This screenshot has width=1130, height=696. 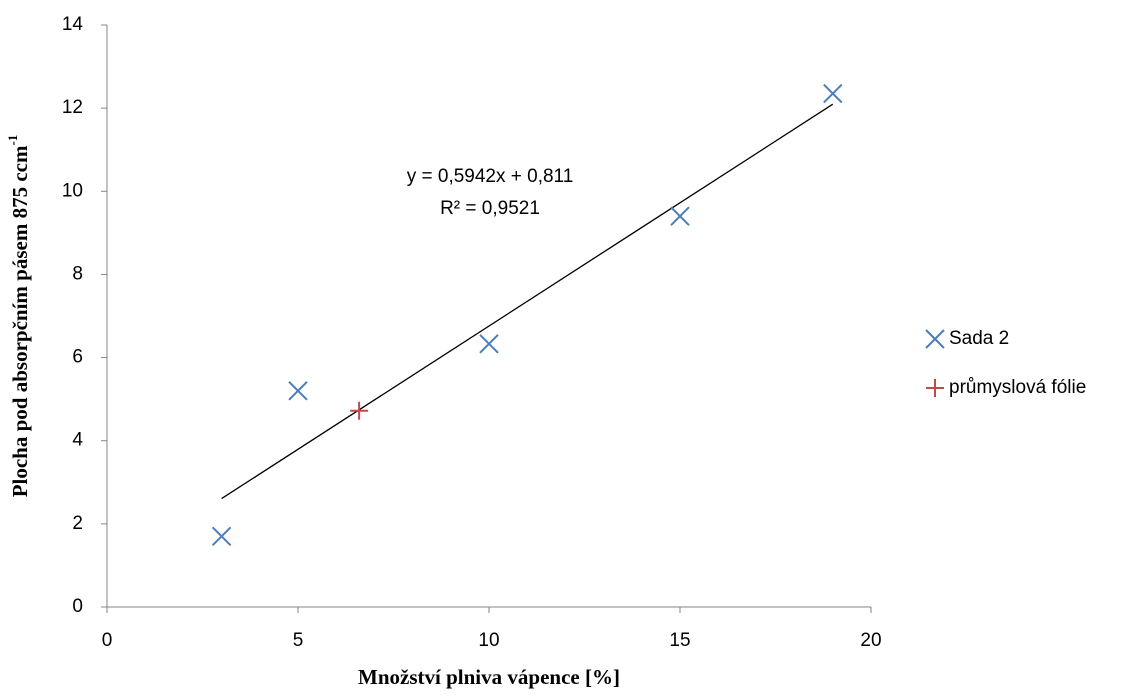 I want to click on y-axis-title: Plocha pod absorpčním pásem 875 ccm-1, so click(x=18, y=316).